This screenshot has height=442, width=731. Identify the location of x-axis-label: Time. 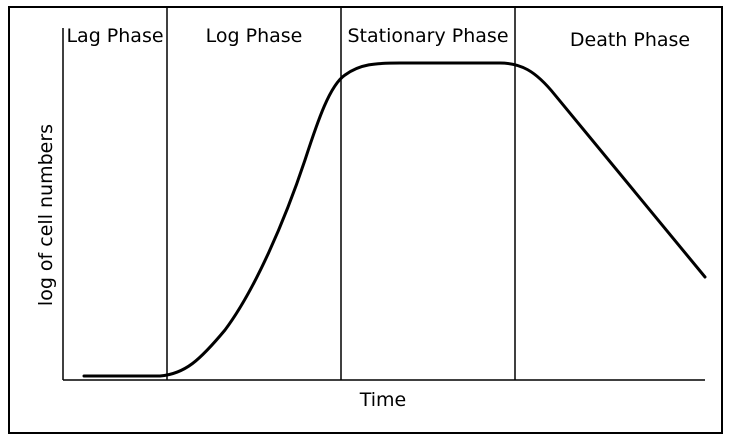
(383, 400).